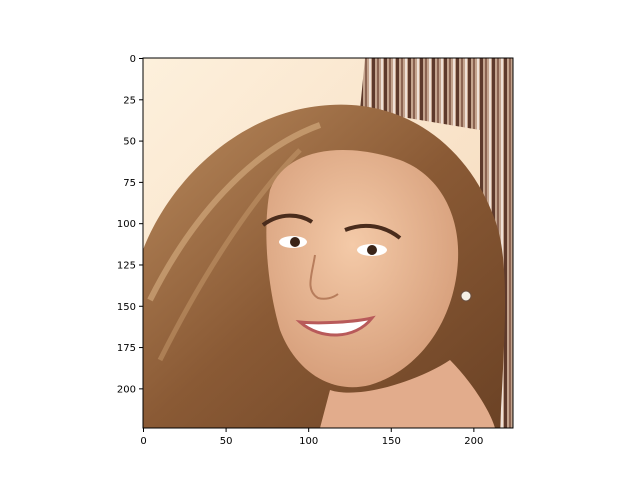 The height and width of the screenshot is (480, 640). What do you see at coordinates (129, 142) in the screenshot?
I see `y-tick-label: 50` at bounding box center [129, 142].